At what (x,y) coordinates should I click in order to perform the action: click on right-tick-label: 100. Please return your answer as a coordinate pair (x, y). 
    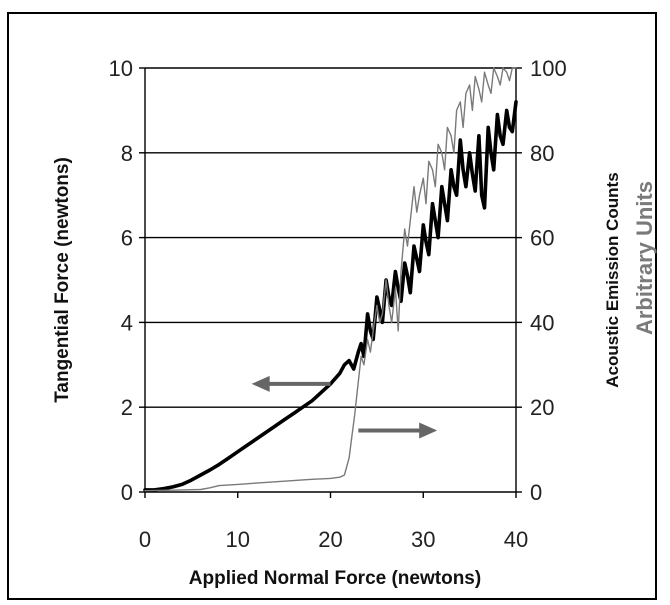
    Looking at the image, I should click on (548, 68).